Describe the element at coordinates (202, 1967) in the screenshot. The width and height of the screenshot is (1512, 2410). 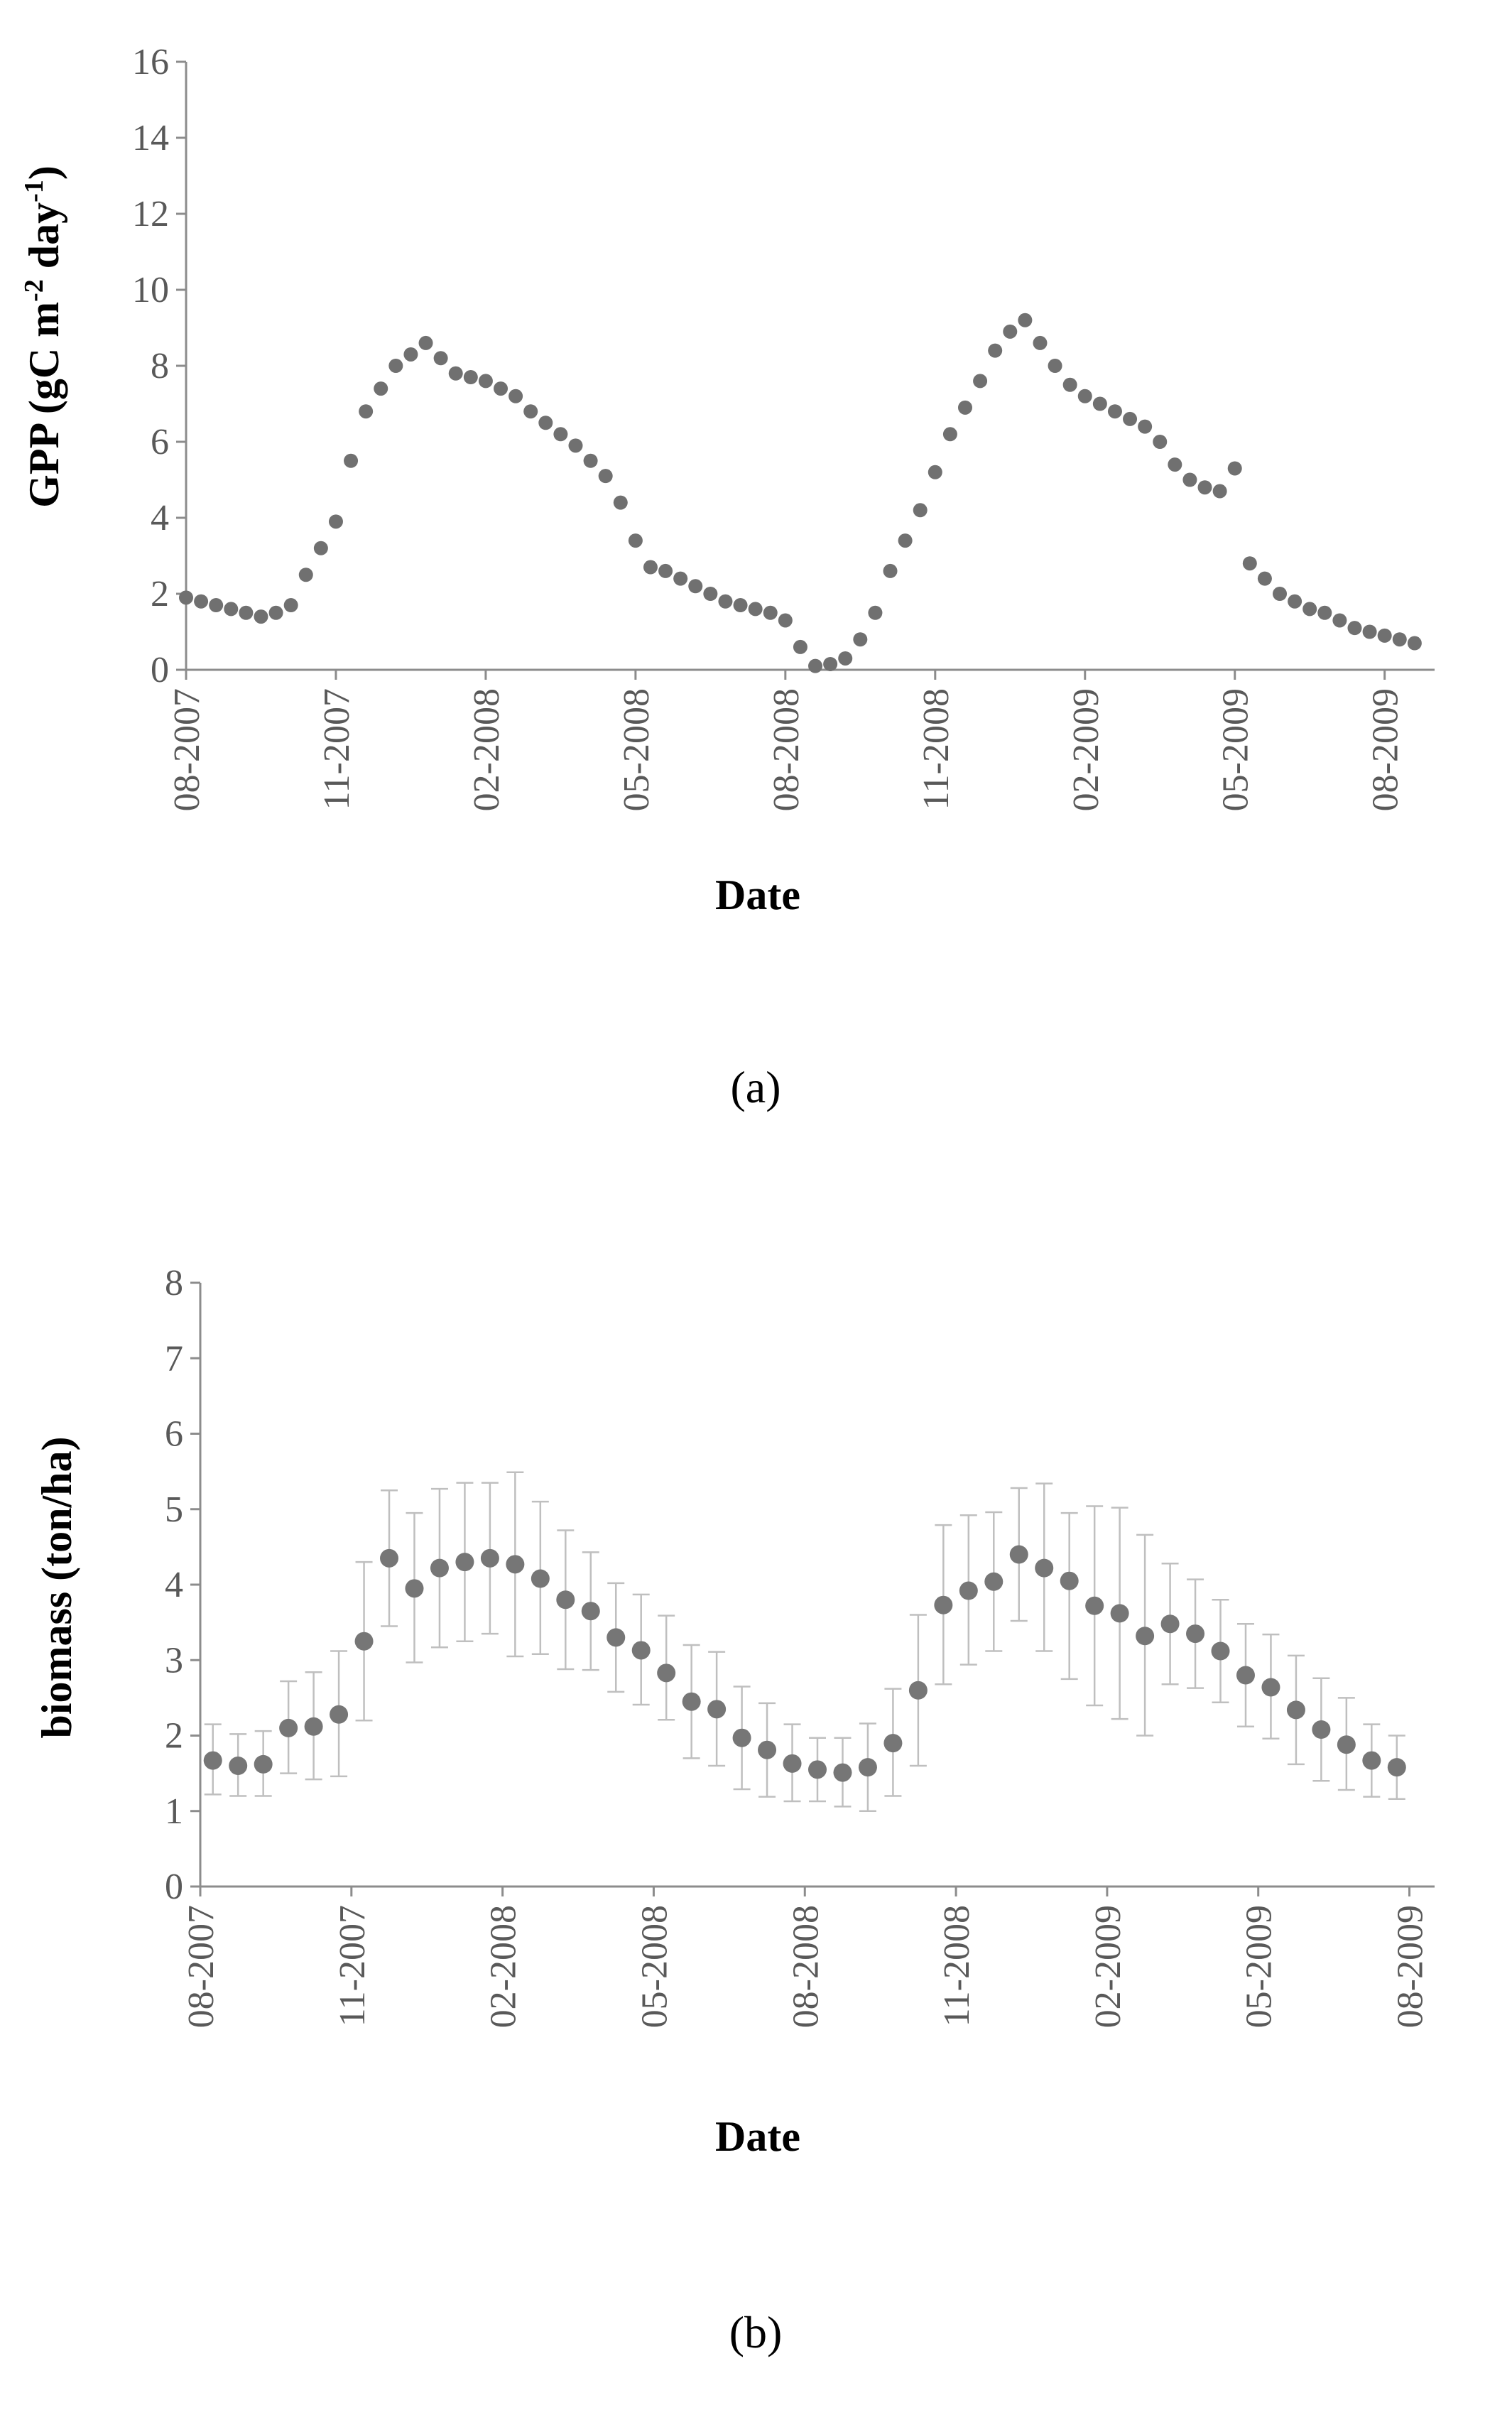
I see `x-tick-label: 08-2007` at that location.